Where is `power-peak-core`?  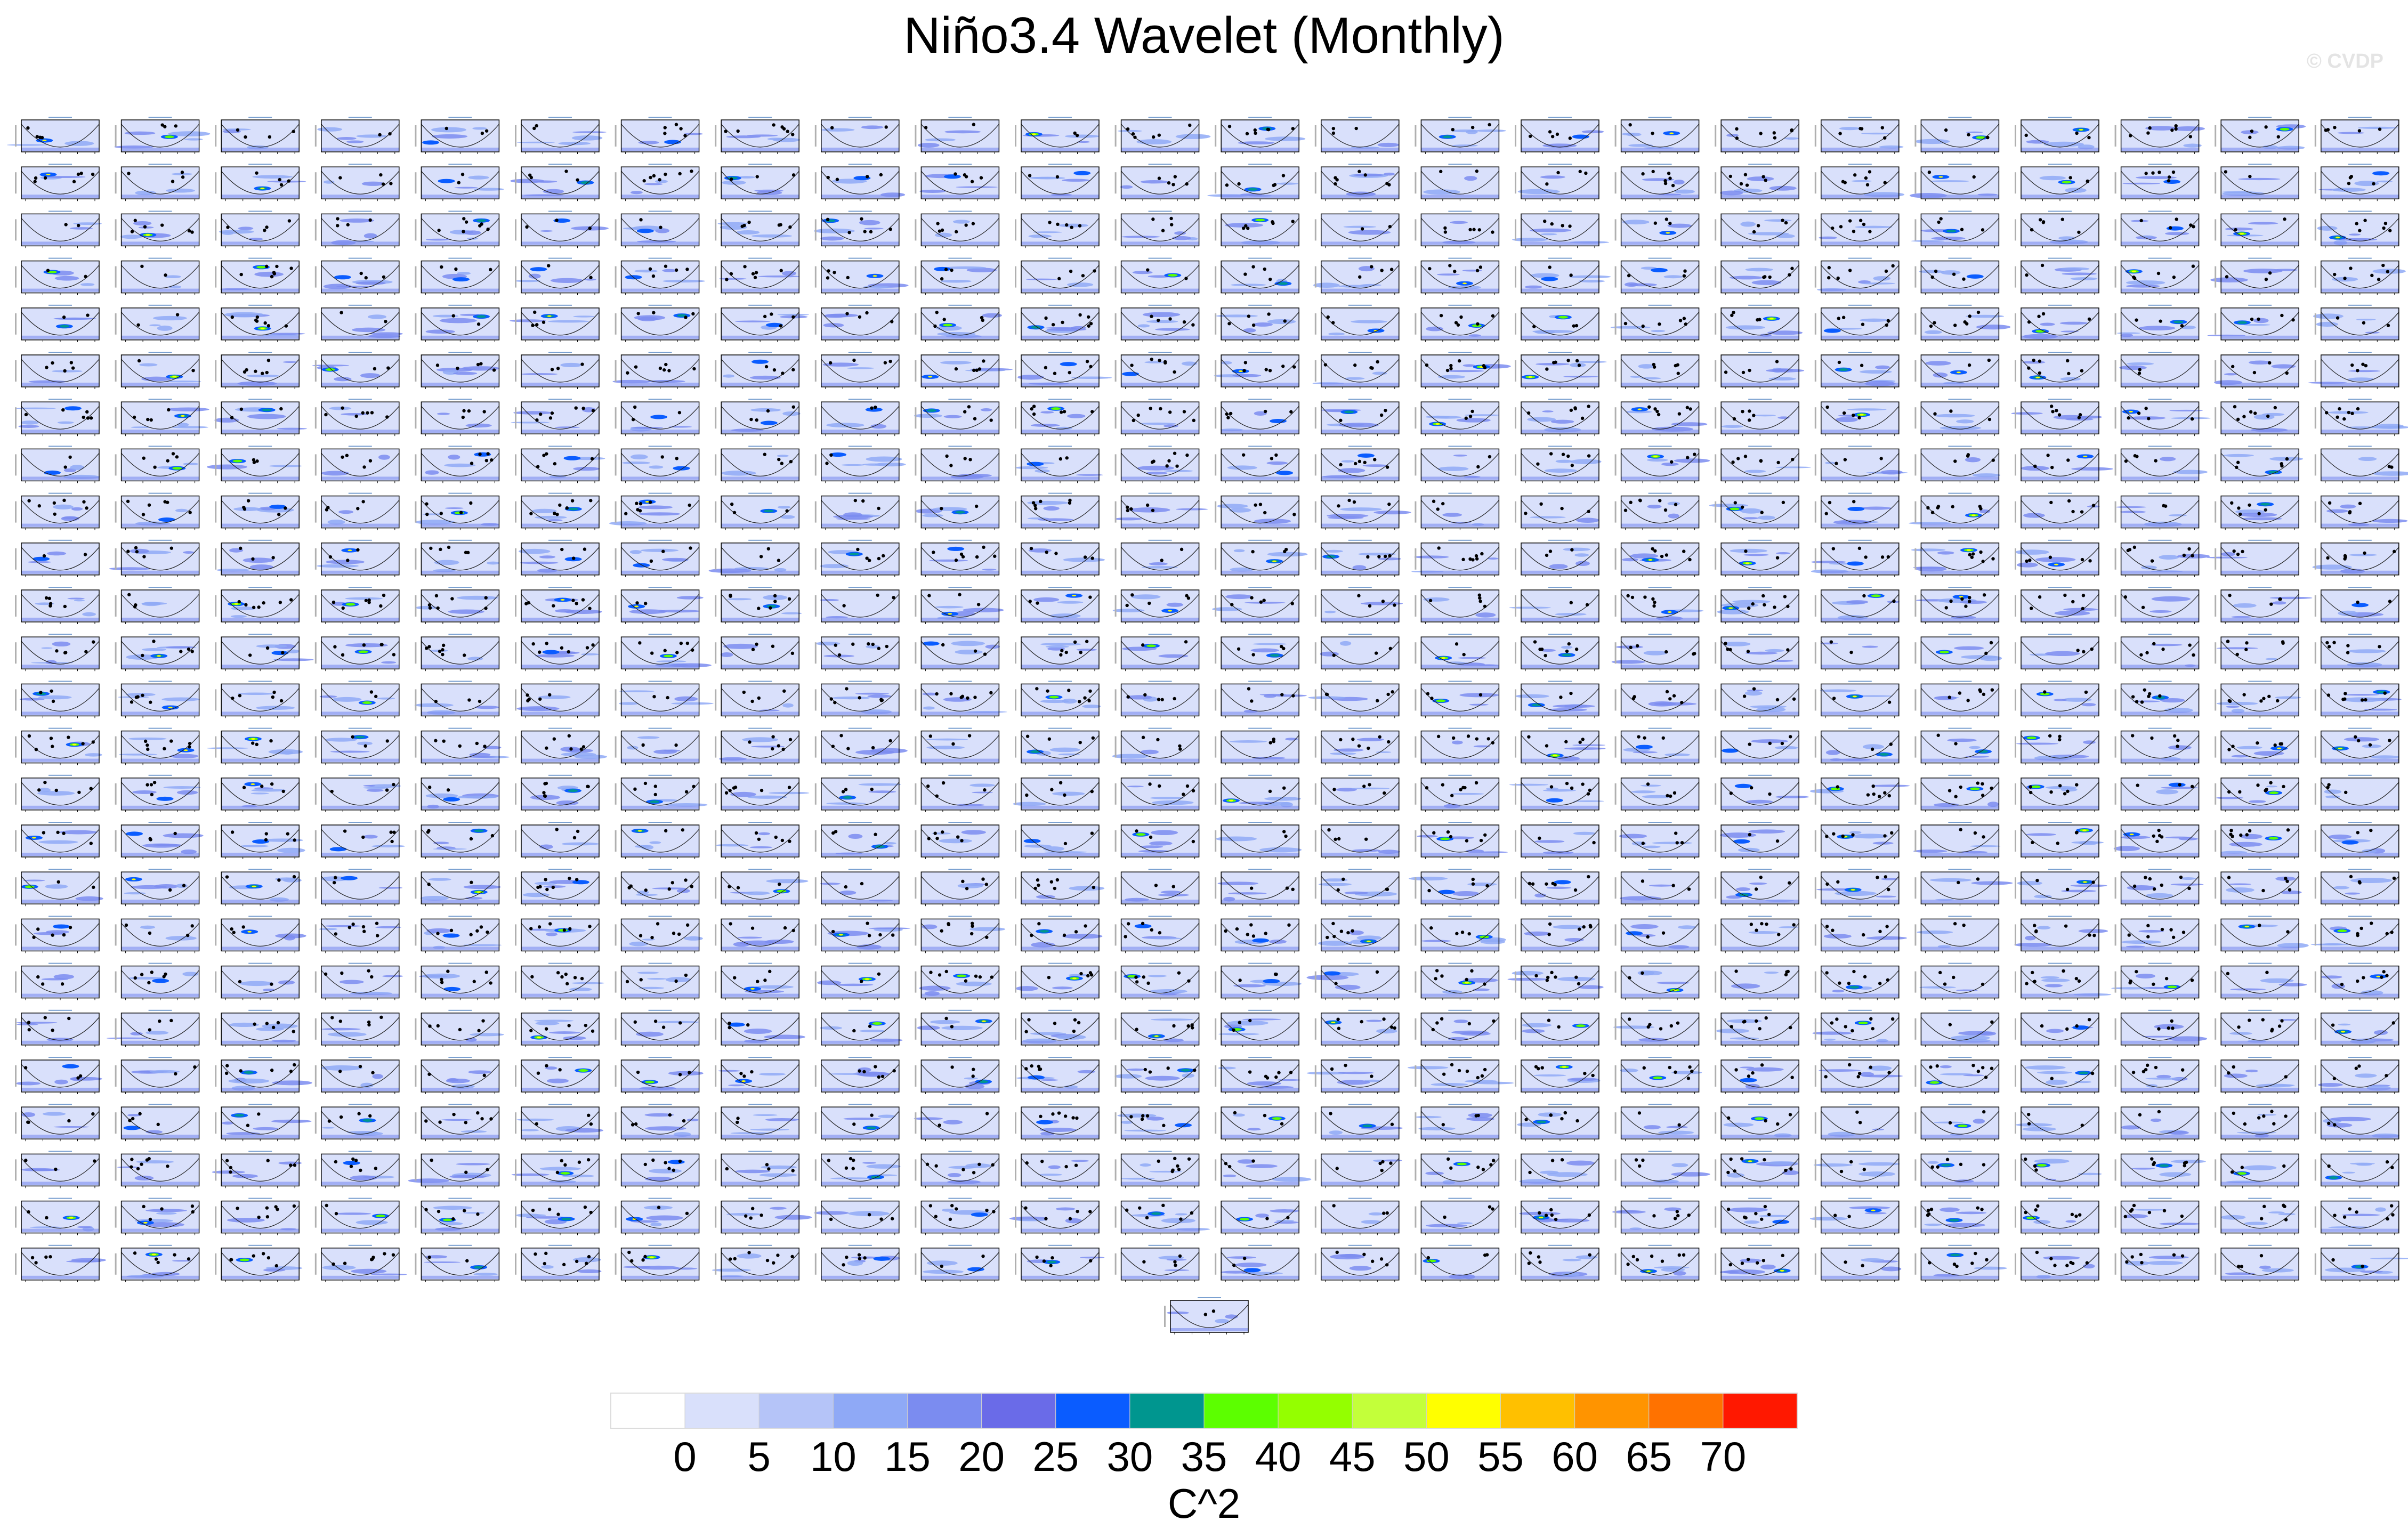
power-peak-core is located at coordinates (481, 316).